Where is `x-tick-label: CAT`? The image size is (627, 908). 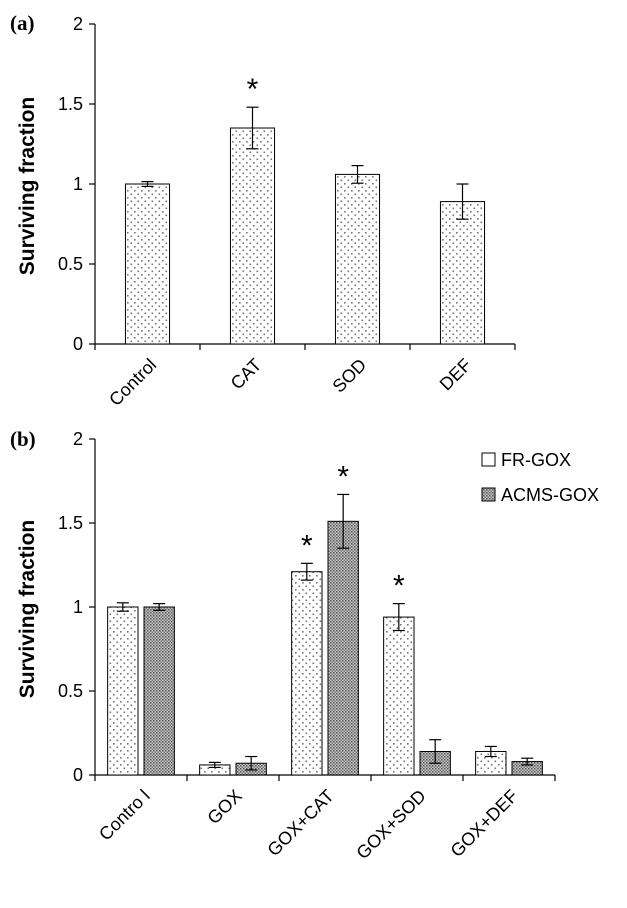 x-tick-label: CAT is located at coordinates (246, 374).